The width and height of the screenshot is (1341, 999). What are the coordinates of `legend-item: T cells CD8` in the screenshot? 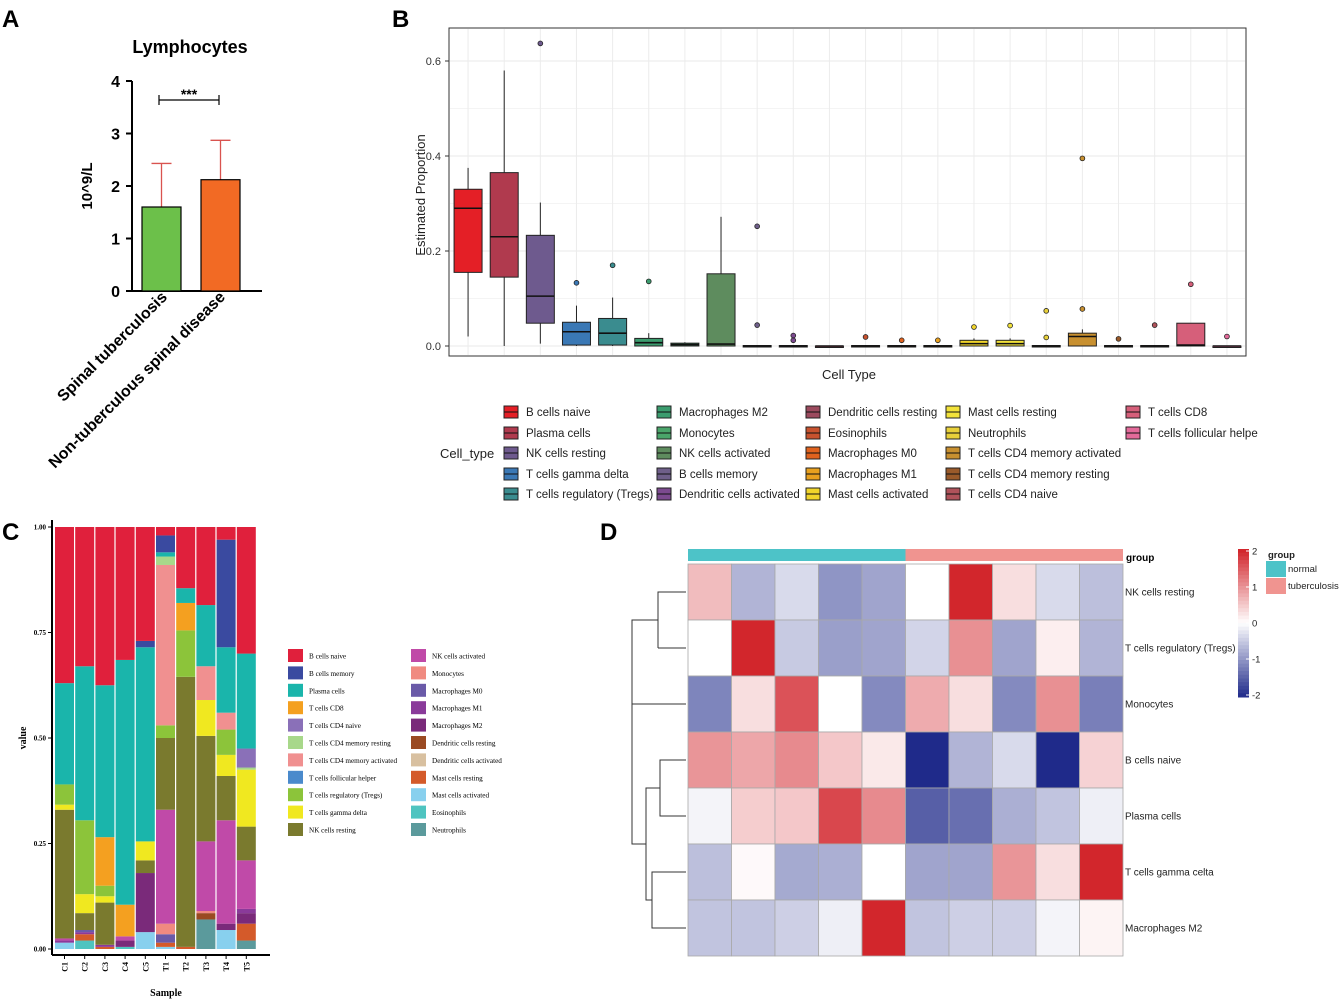 It's located at (316, 708).